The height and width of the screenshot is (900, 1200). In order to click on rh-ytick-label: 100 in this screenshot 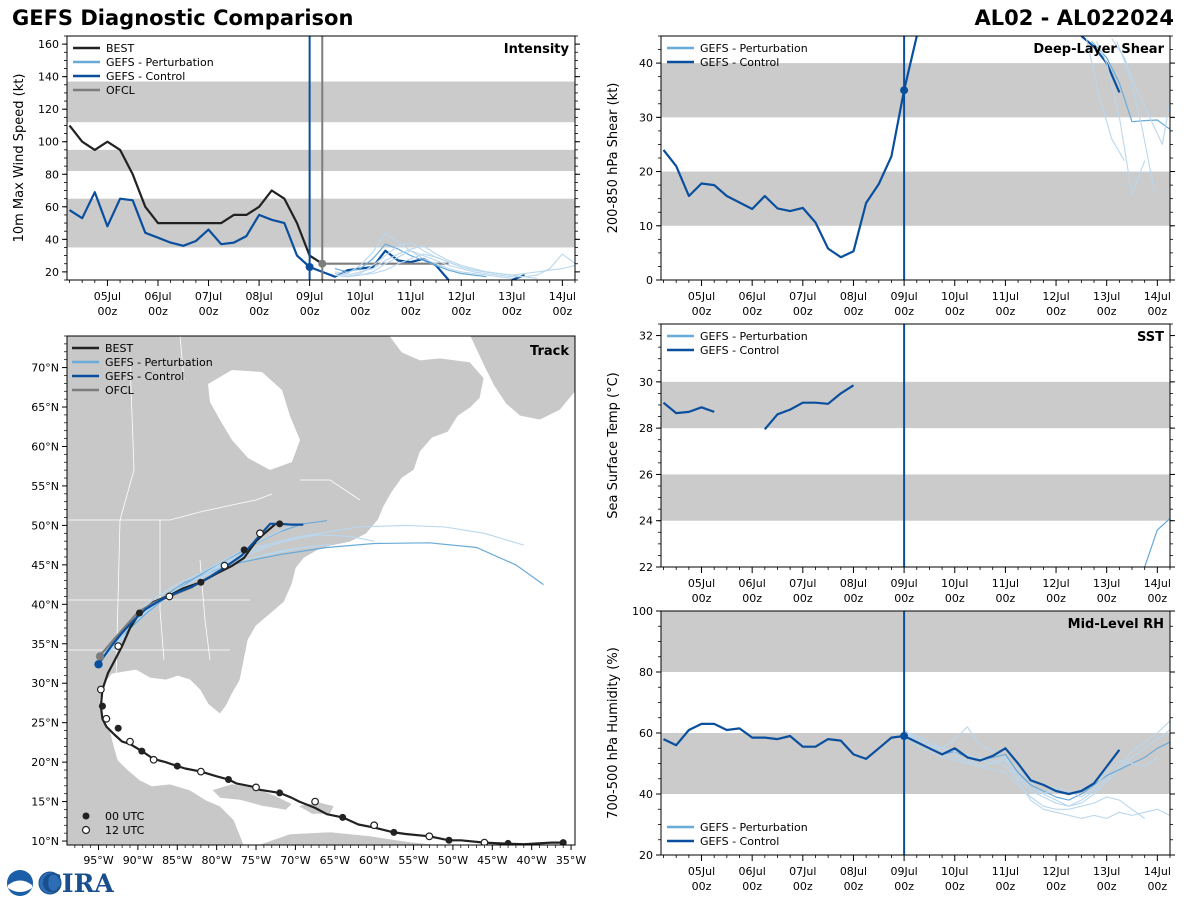, I will do `click(642, 611)`.